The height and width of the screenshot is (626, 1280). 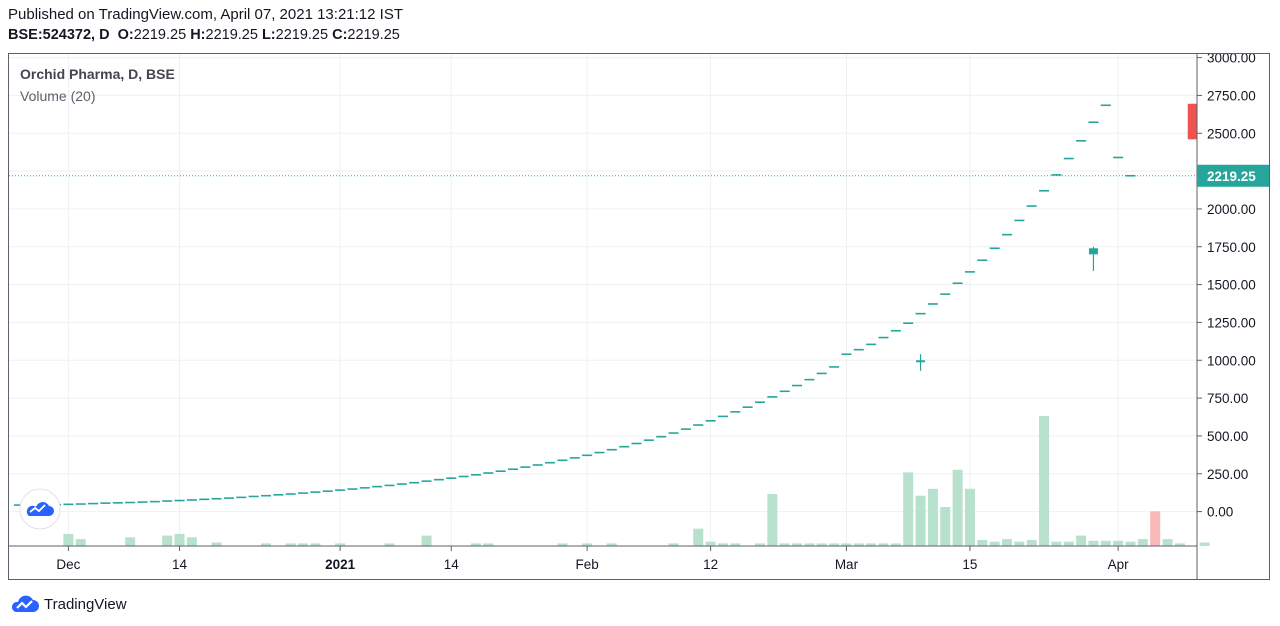 I want to click on open-label: O:, so click(x=125, y=35).